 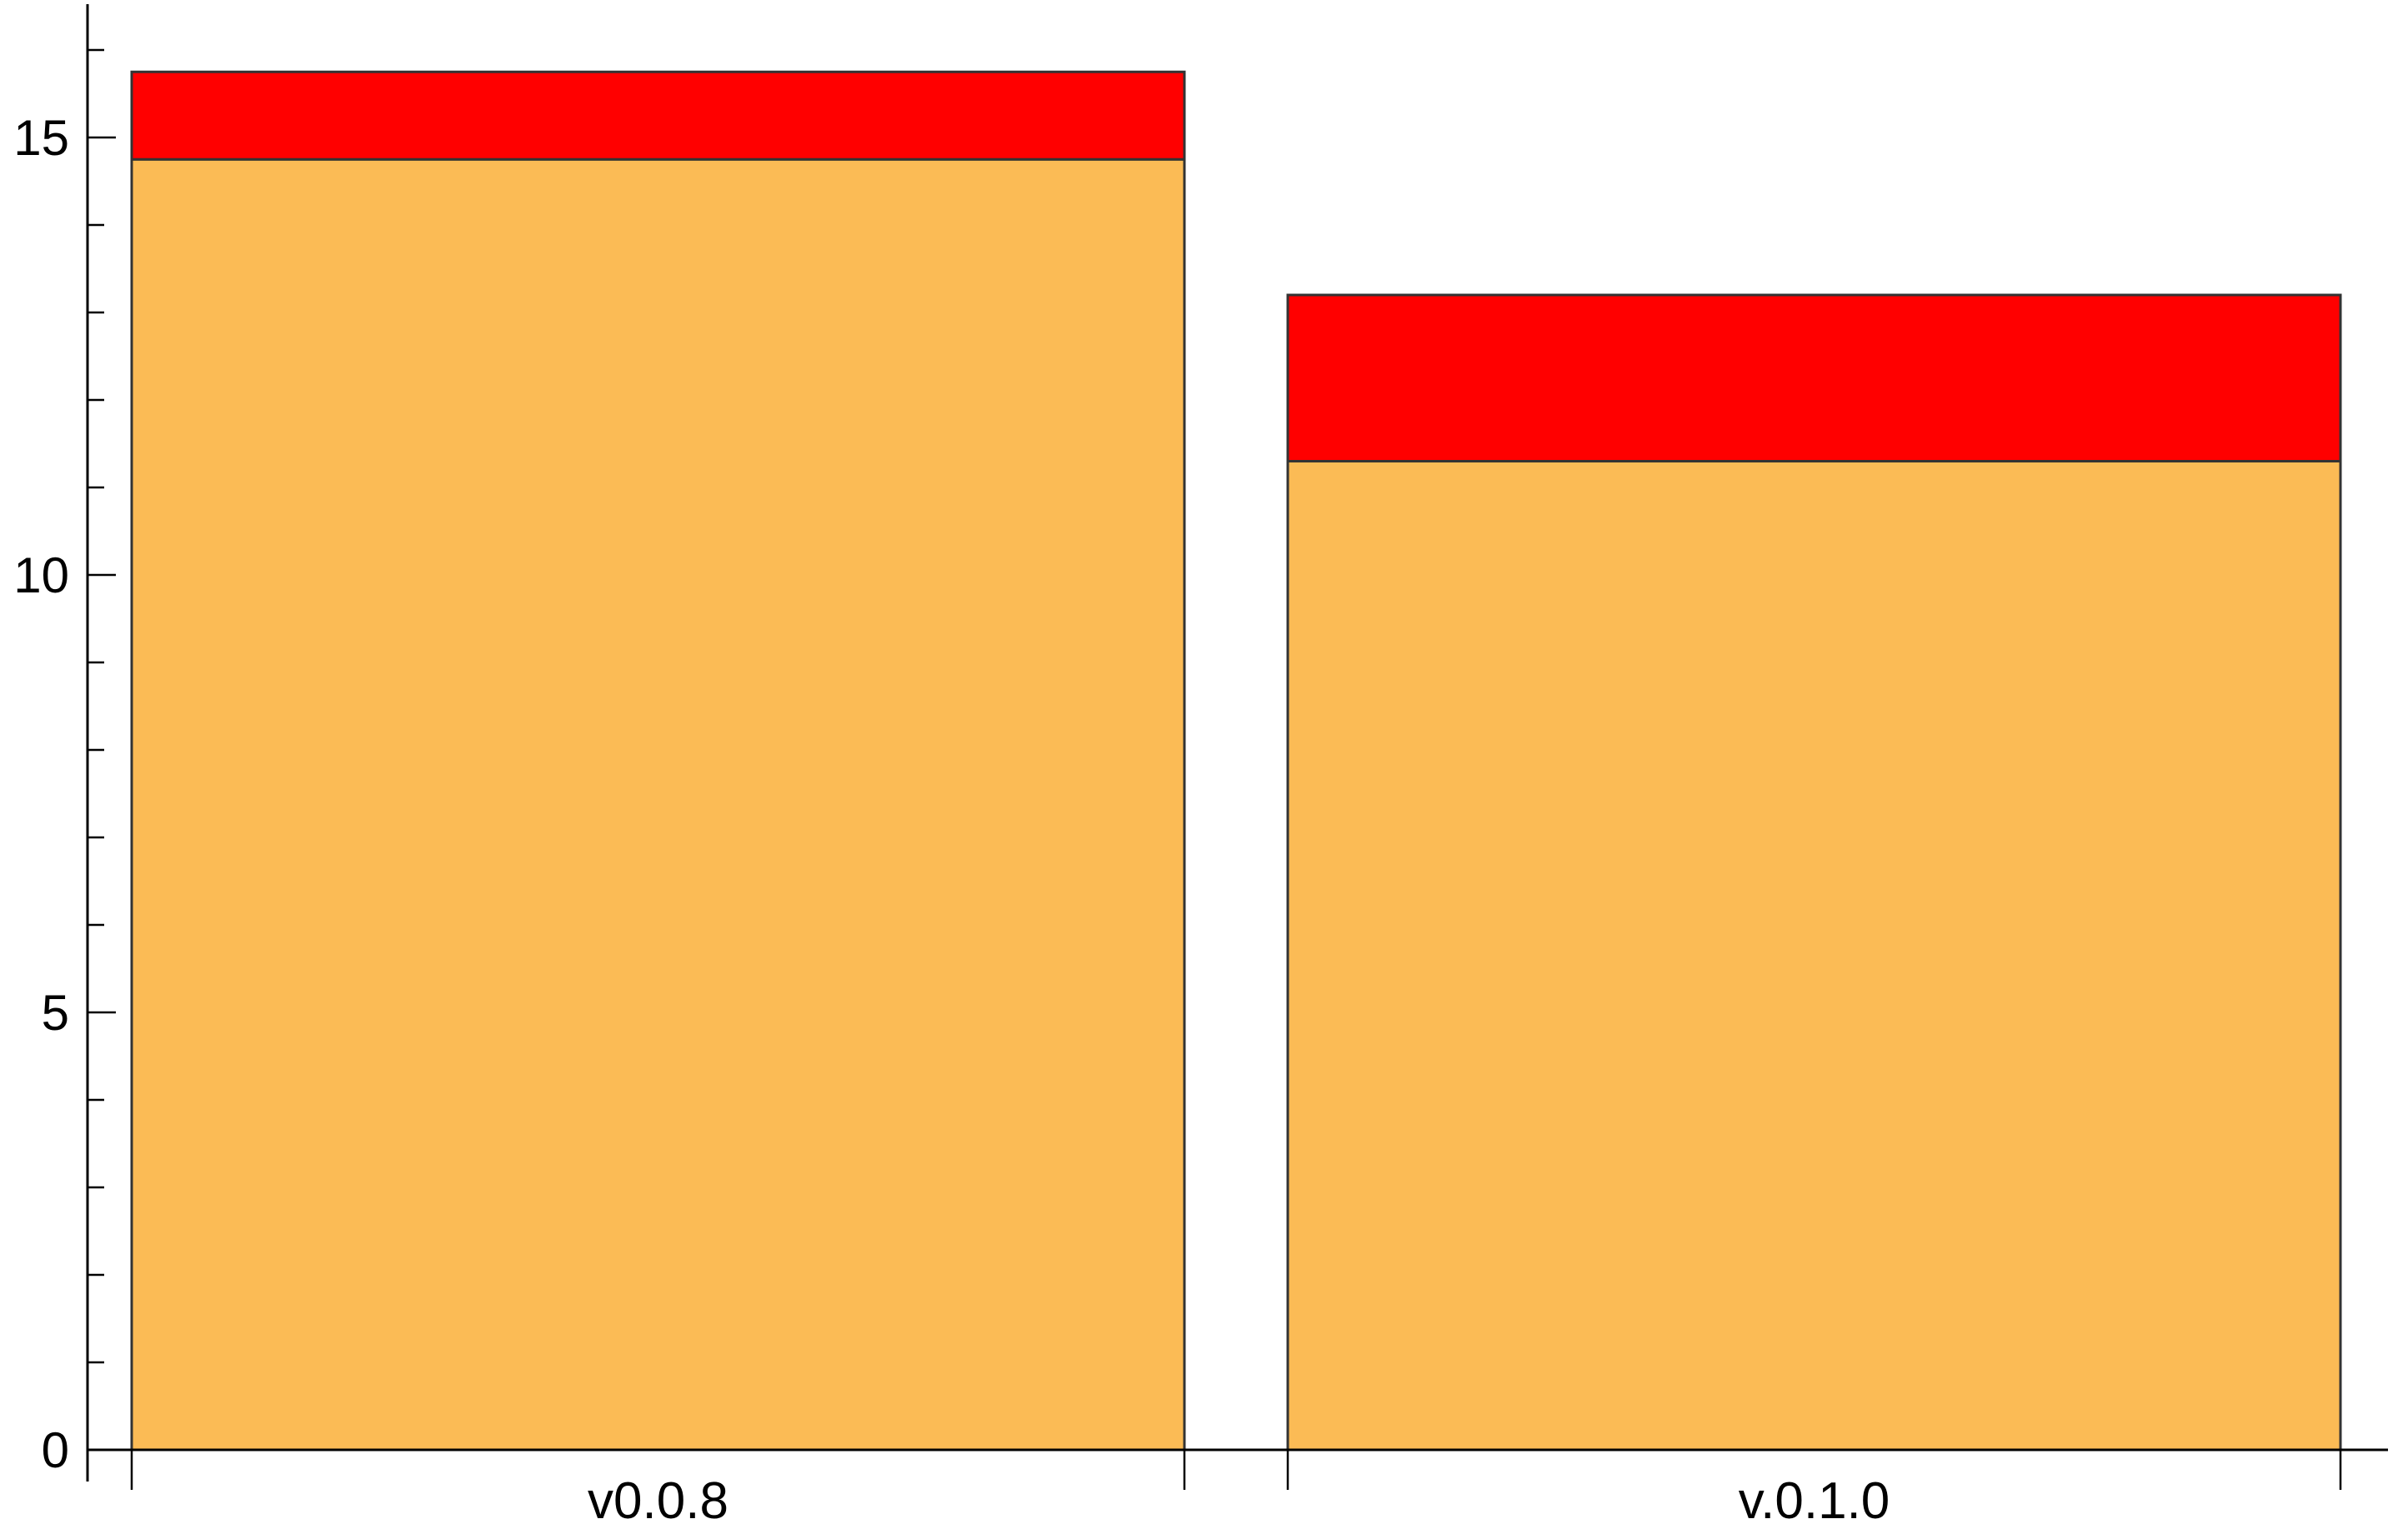 I want to click on x-category-label-v0.0.8: v0.0.8, so click(x=658, y=1496).